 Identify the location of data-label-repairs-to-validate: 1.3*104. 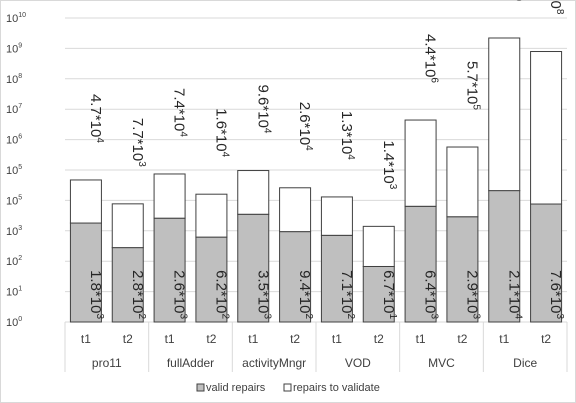
(347, 135).